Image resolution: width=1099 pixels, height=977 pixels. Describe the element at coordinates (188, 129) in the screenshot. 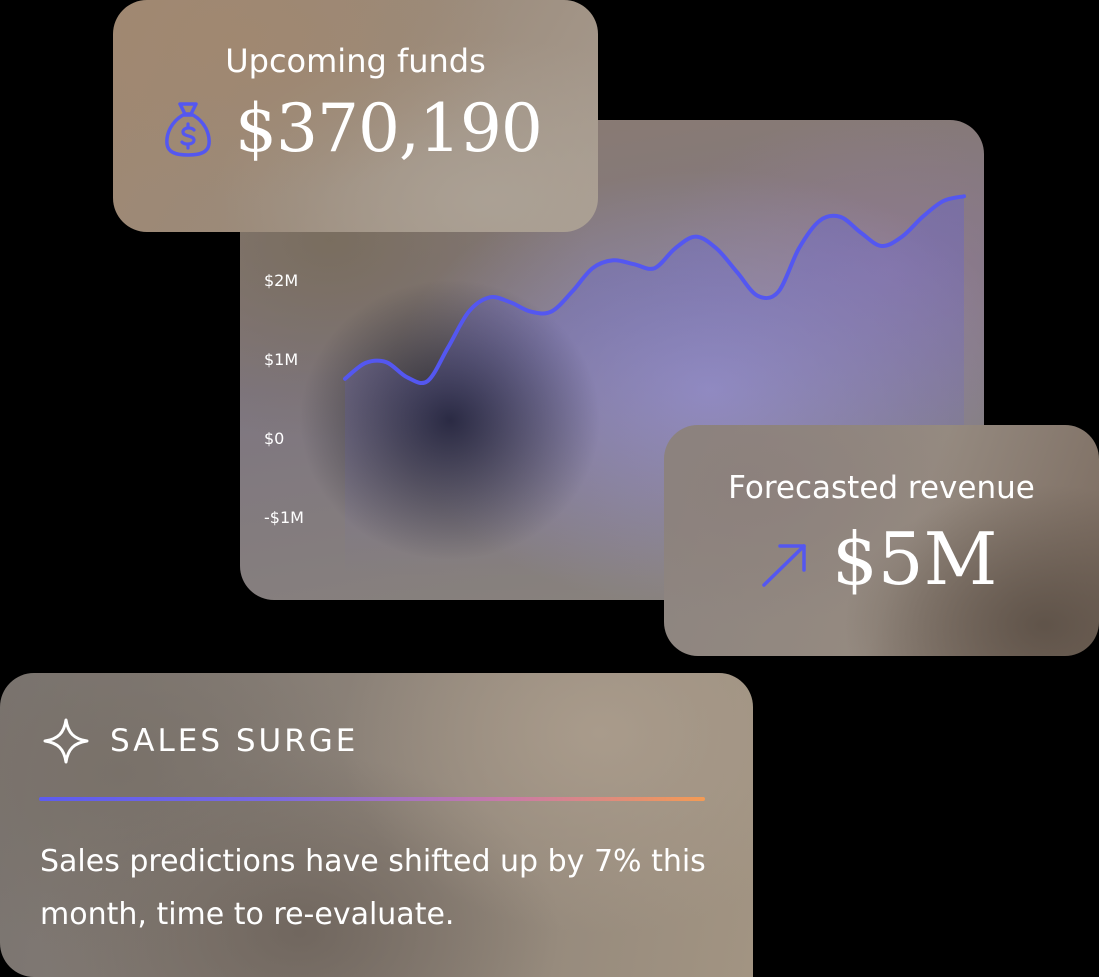

I see `money-bag-icon` at that location.